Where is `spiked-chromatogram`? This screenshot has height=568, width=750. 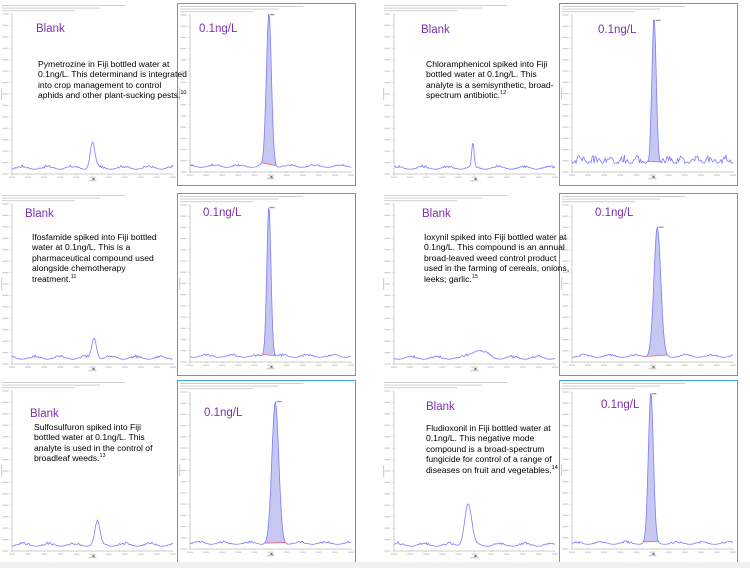 spiked-chromatogram is located at coordinates (648, 284).